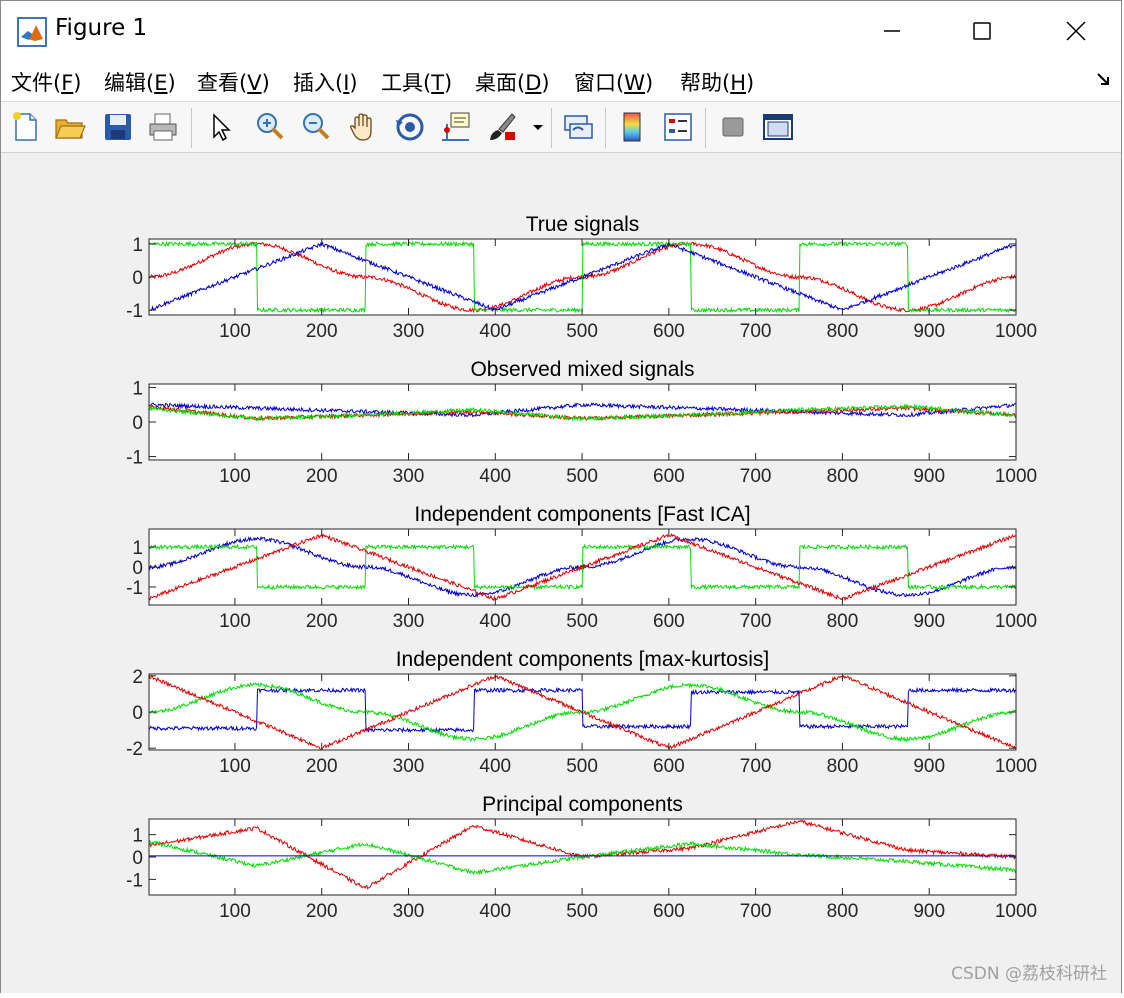  I want to click on menu-tools: 工具(T), so click(417, 83).